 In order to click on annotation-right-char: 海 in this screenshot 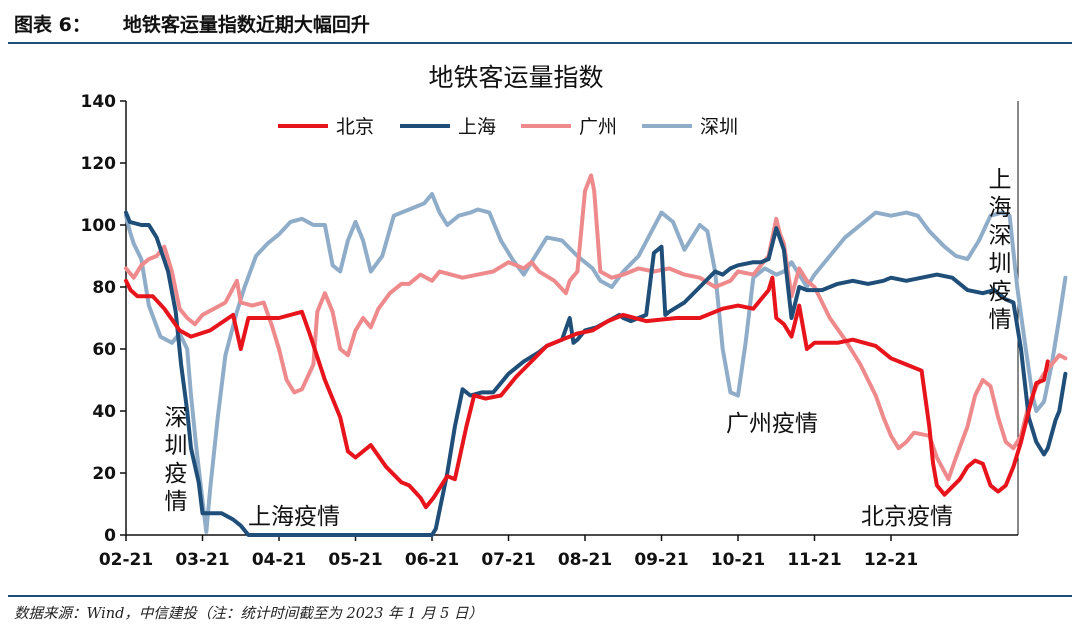, I will do `click(1000, 208)`.